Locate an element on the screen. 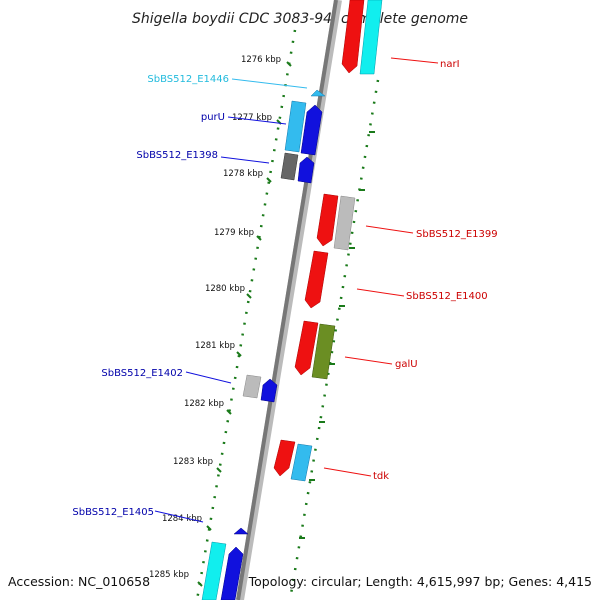  outer-ticks is located at coordinates (337, 335).